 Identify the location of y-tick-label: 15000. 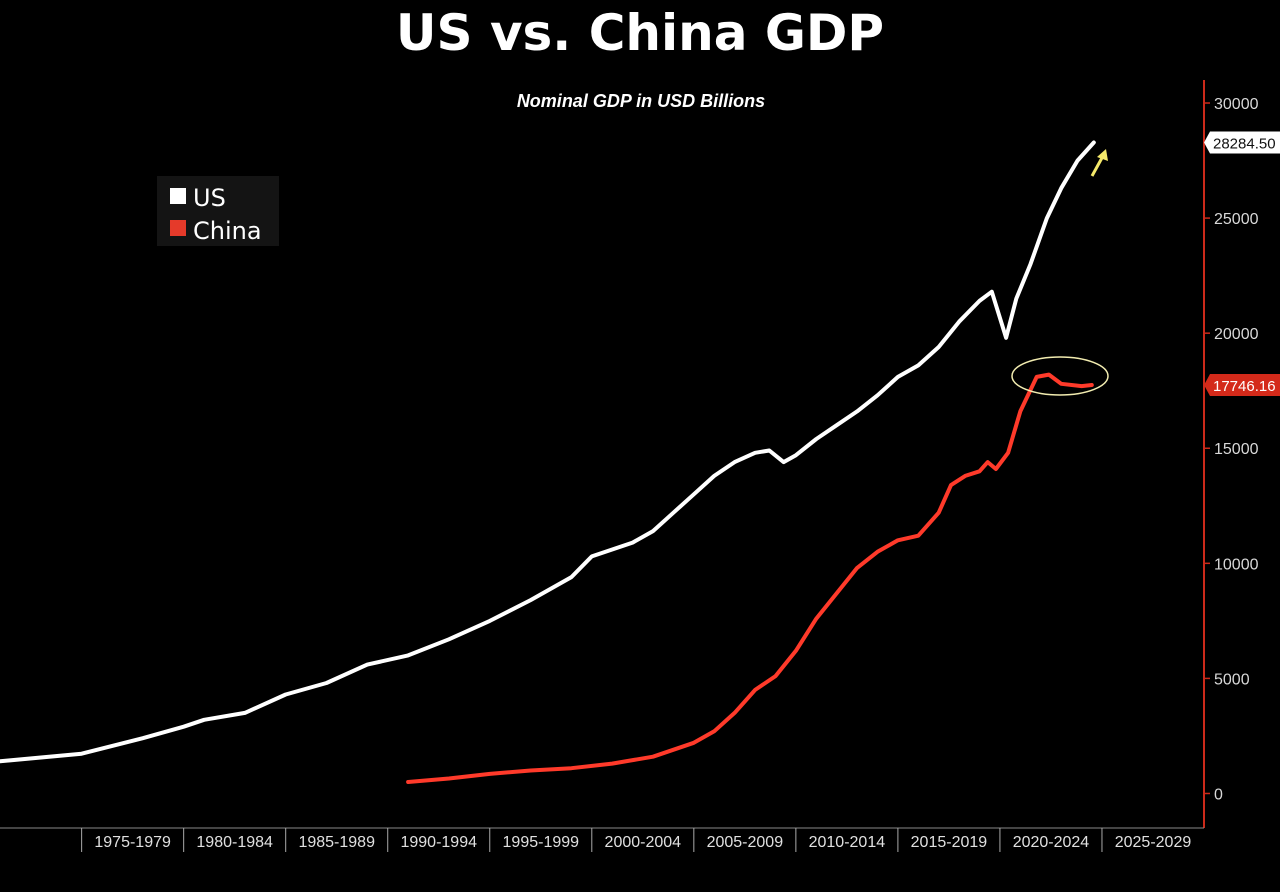
(1236, 449).